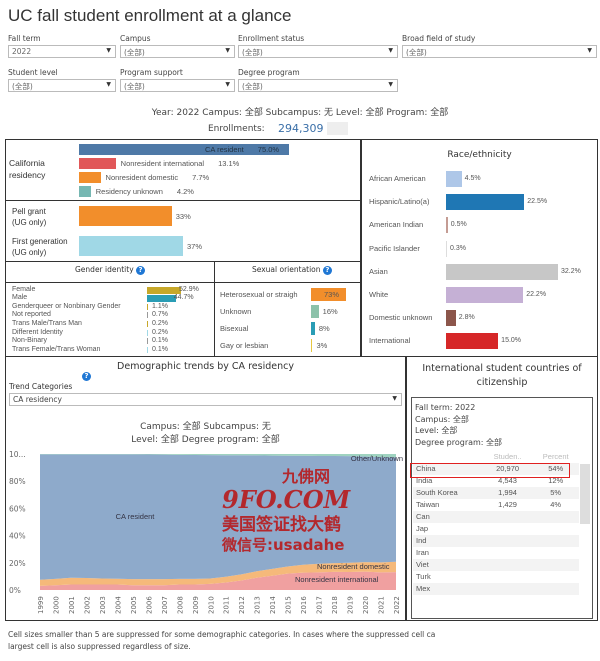 The height and width of the screenshot is (661, 600). What do you see at coordinates (496, 493) in the screenshot?
I see `table-row: South Korea 1,994 5%` at bounding box center [496, 493].